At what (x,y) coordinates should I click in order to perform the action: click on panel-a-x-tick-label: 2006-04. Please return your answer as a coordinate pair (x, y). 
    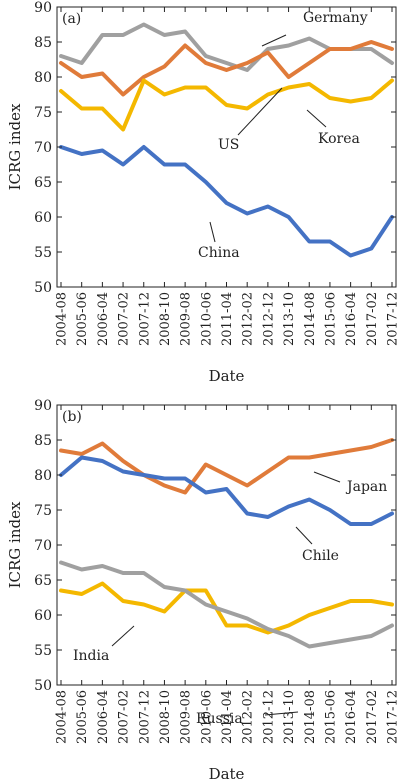
    Looking at the image, I should click on (103, 319).